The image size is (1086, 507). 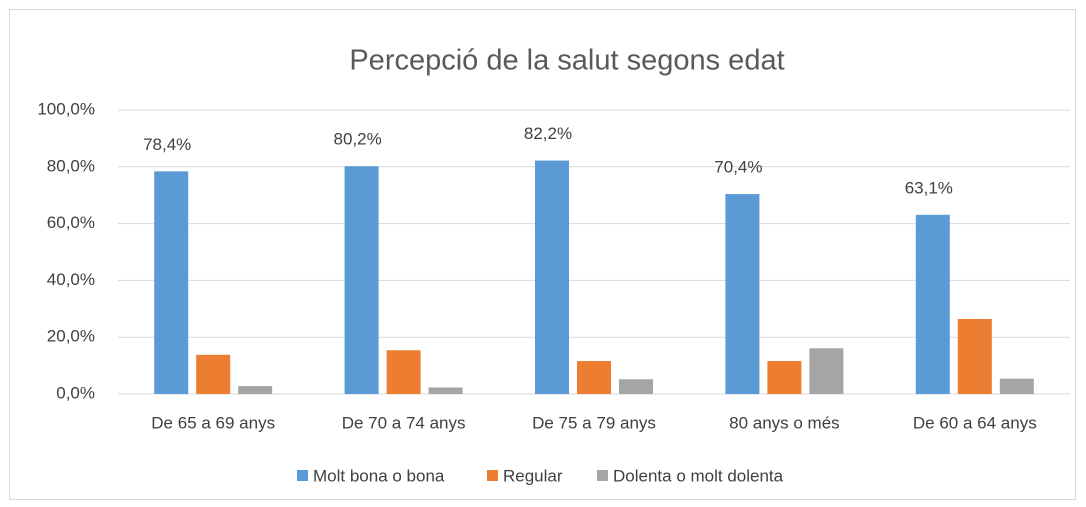 I want to click on x-tick-label: De 70 a 74 anys, so click(x=404, y=422).